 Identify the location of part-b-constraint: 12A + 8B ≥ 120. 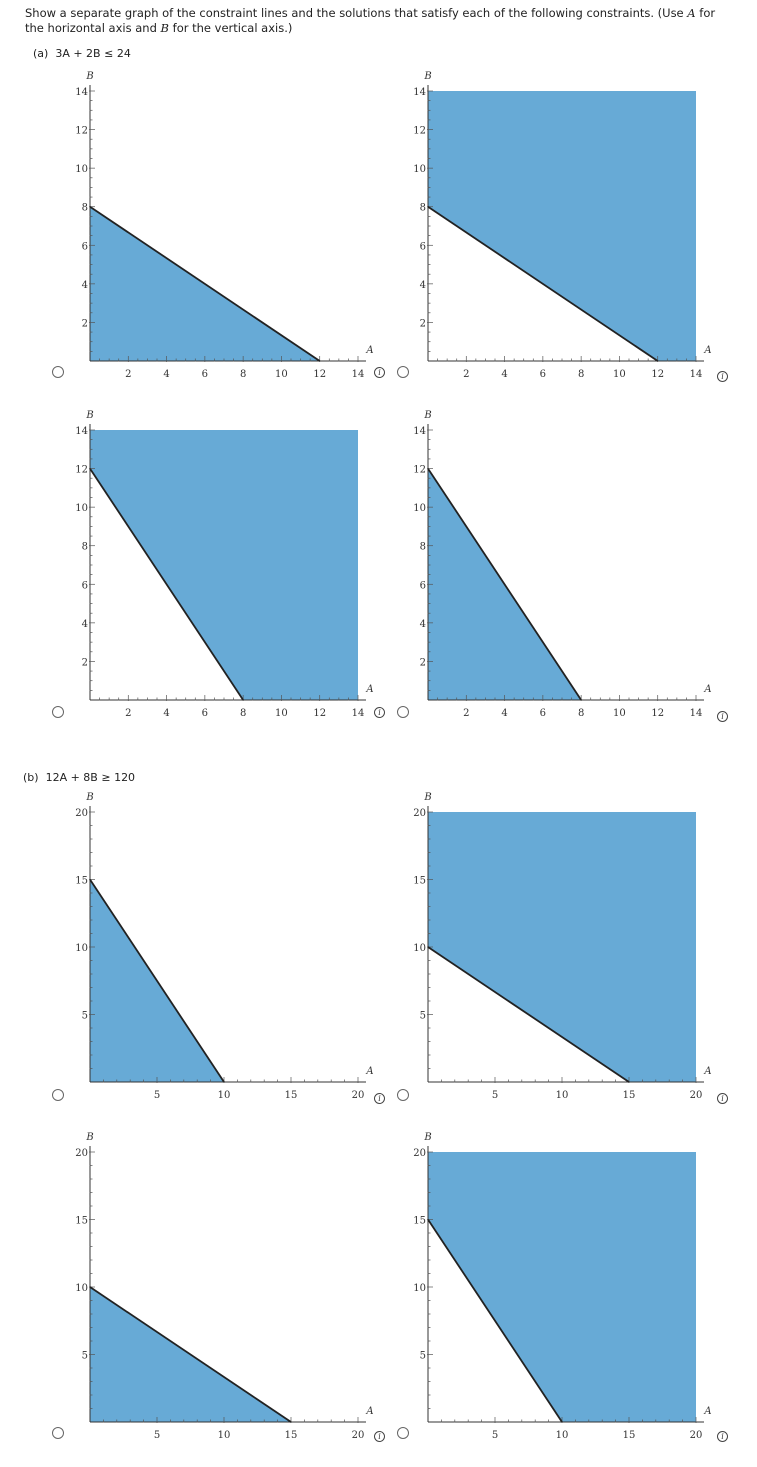
(90, 777).